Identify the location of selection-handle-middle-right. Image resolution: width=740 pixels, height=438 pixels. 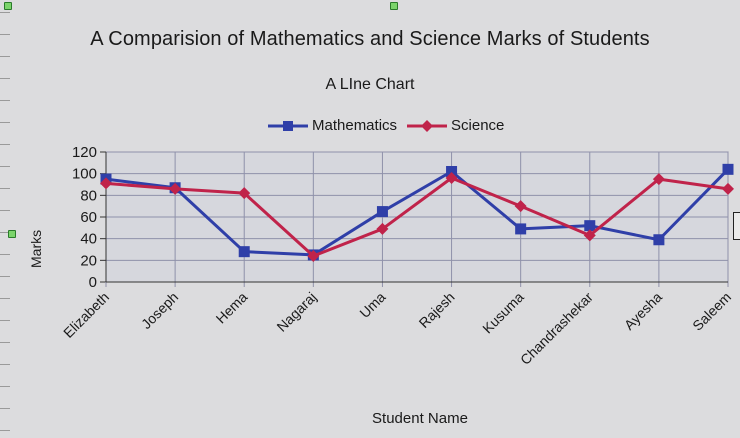
(736, 226).